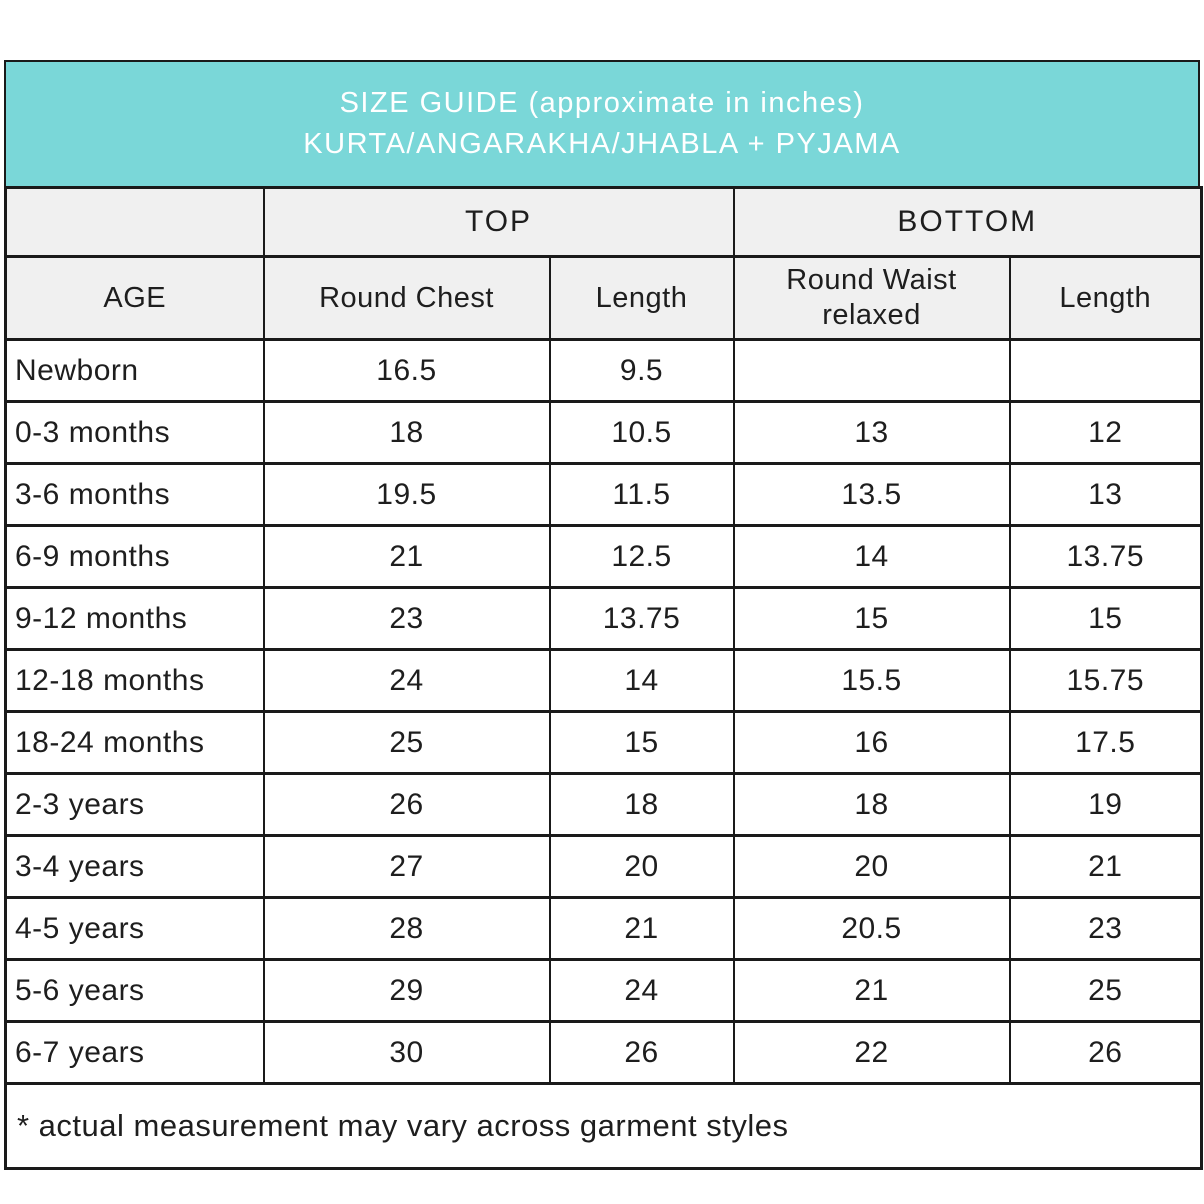 The height and width of the screenshot is (1204, 1204). Describe the element at coordinates (871, 556) in the screenshot. I see `round-waist-cell: 14` at that location.